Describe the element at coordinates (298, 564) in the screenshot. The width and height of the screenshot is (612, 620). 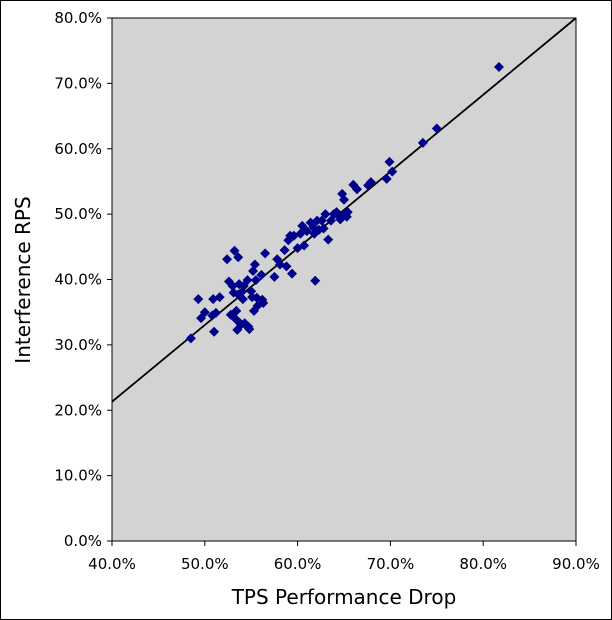
I see `x-tick-label: 60.0%` at that location.